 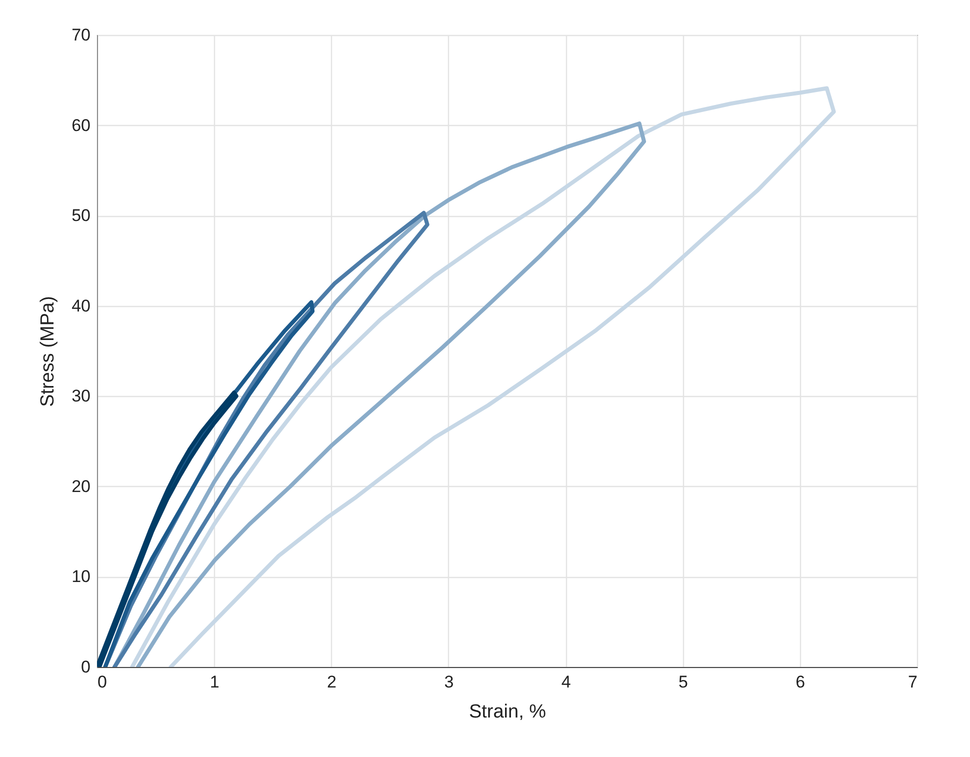 I want to click on x-tick-label: 2, so click(x=332, y=682).